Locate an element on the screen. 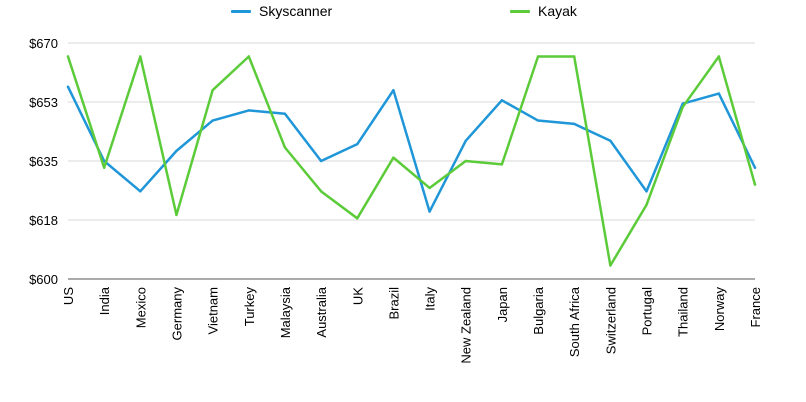 The height and width of the screenshot is (402, 806). x-tick-label: Bulgaria is located at coordinates (538, 310).